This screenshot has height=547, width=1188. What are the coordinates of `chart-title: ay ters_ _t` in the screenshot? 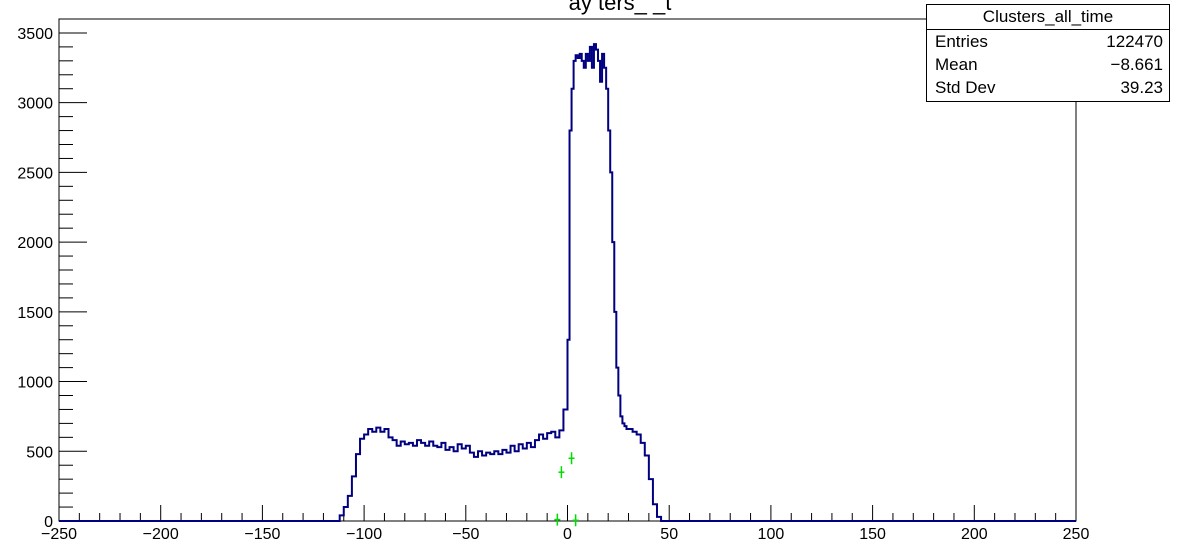 It's located at (620, 7).